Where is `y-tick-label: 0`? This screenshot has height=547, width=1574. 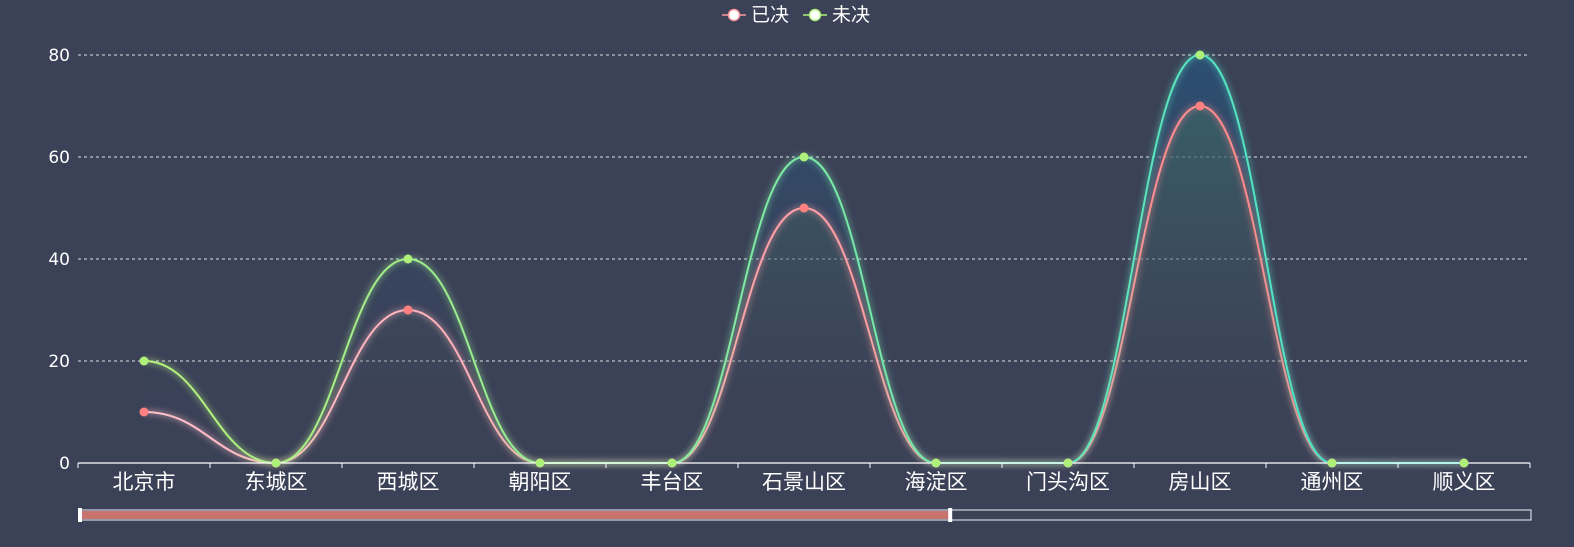
y-tick-label: 0 is located at coordinates (64, 464).